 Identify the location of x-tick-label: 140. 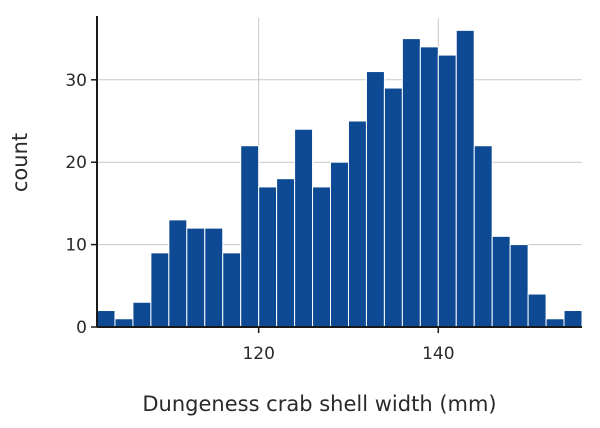
(438, 354).